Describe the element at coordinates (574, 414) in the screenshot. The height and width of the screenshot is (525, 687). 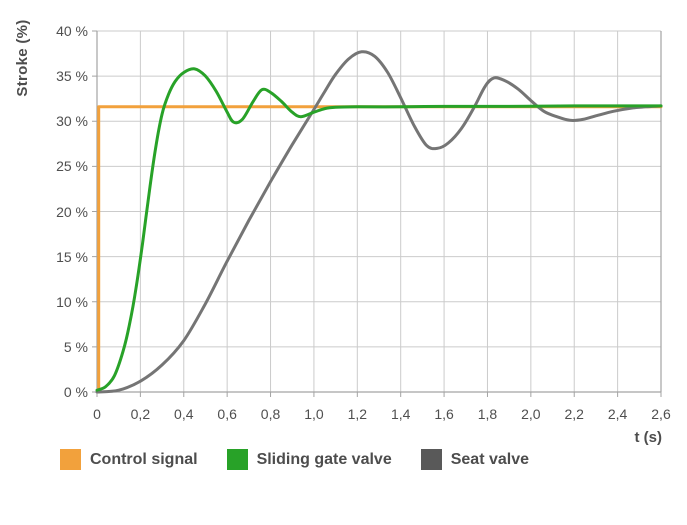
I see `x-tick-label: 2,2` at that location.